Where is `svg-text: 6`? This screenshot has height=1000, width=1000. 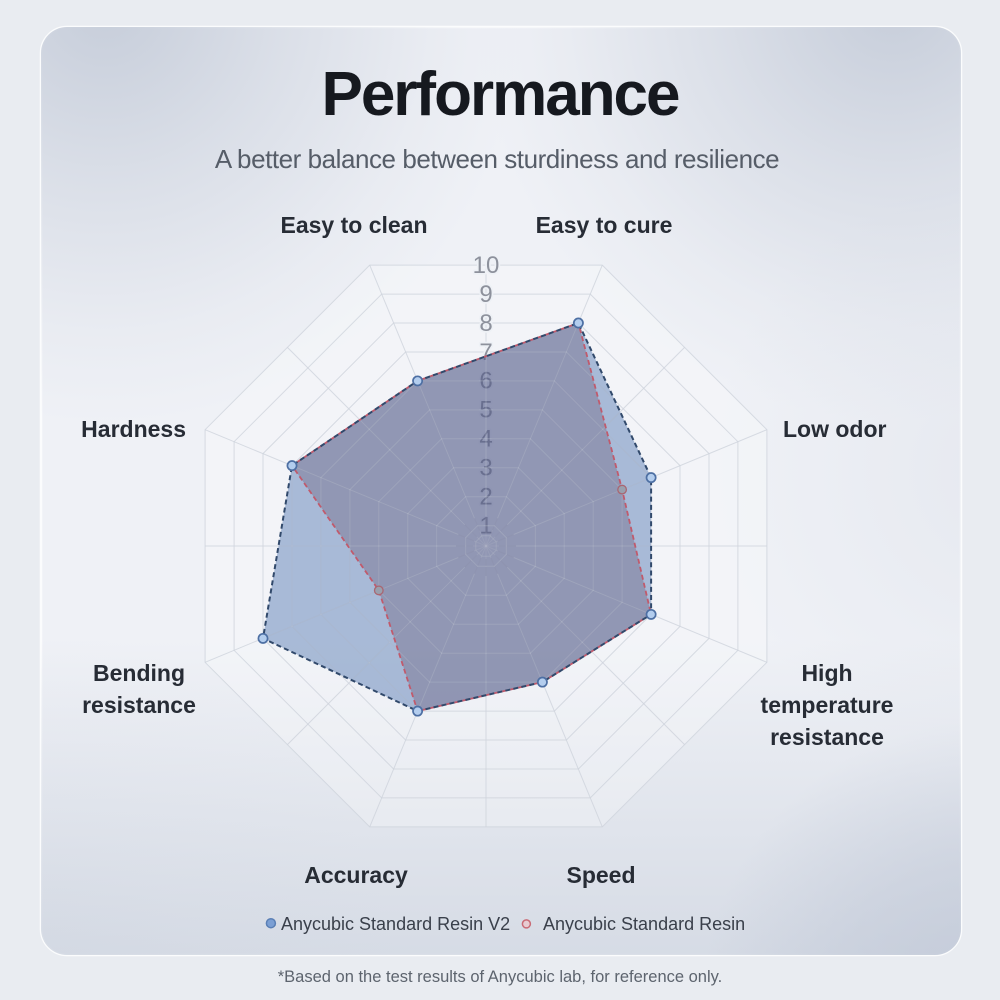 svg-text: 6 is located at coordinates (485, 381).